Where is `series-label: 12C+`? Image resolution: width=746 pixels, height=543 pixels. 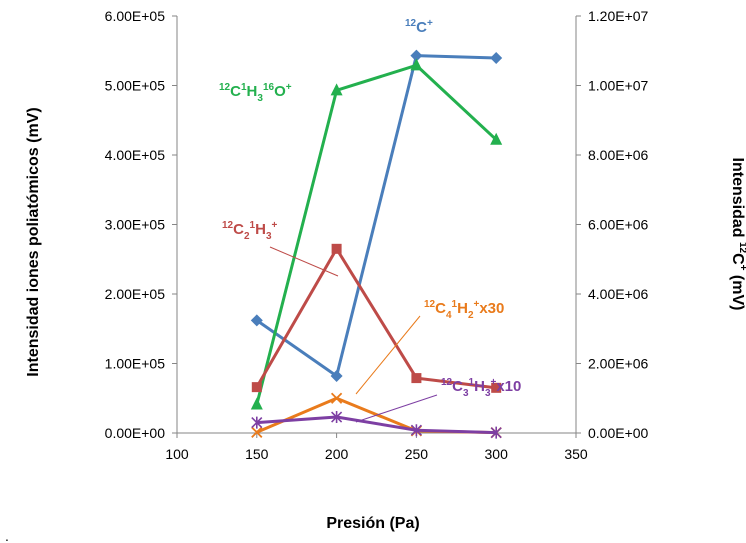
series-label: 12C+ is located at coordinates (419, 27).